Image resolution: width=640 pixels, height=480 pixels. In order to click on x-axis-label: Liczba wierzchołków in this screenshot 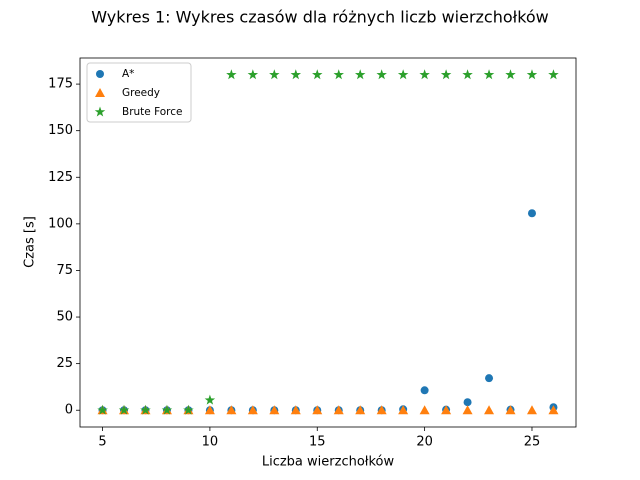, I will do `click(328, 462)`.